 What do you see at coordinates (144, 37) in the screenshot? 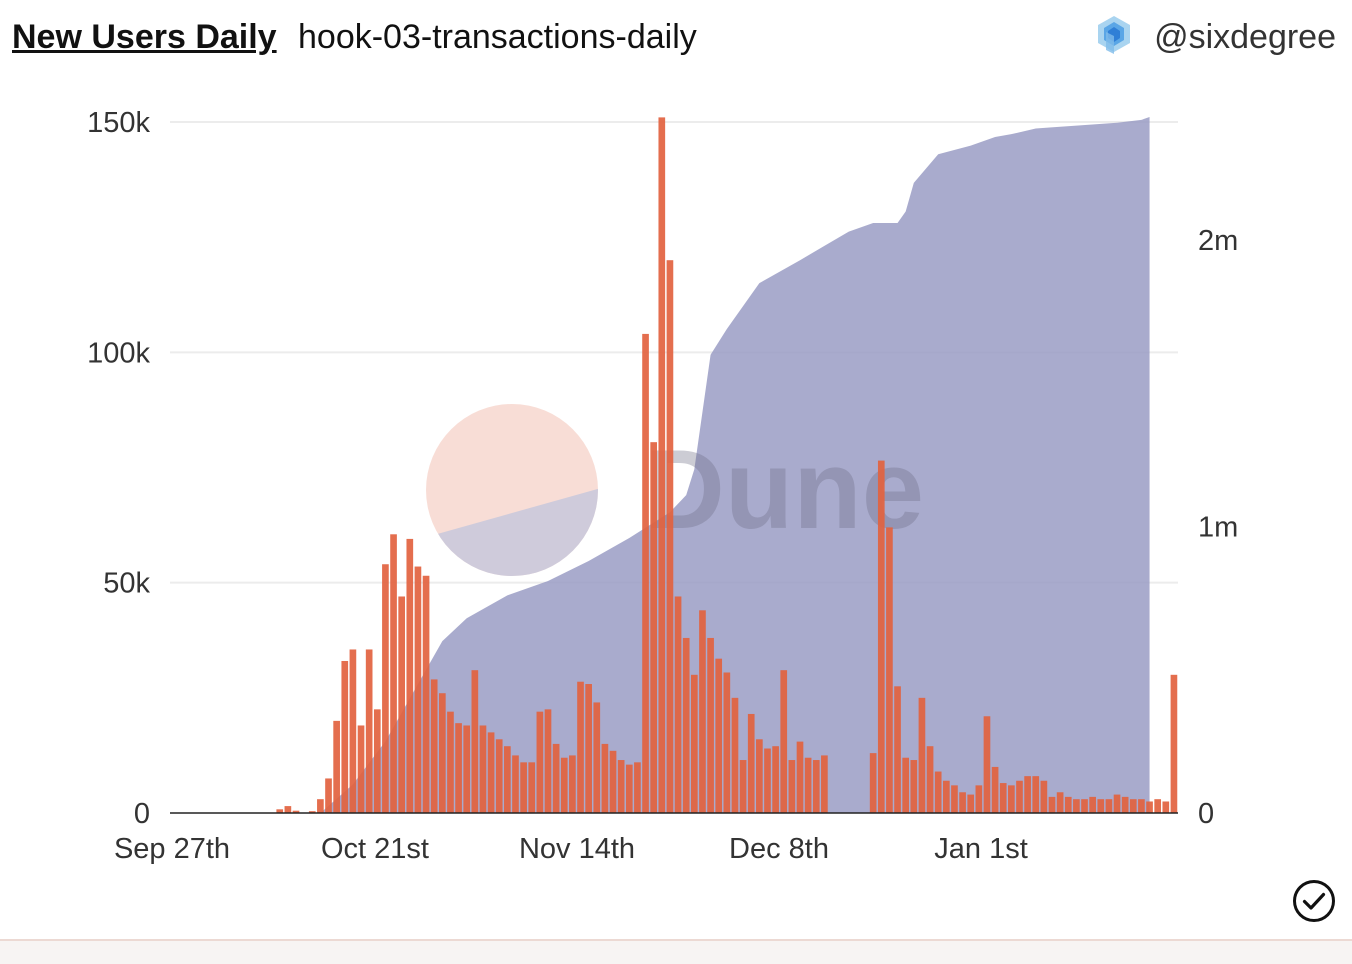
I see `chart-title-link: New Users Daily` at bounding box center [144, 37].